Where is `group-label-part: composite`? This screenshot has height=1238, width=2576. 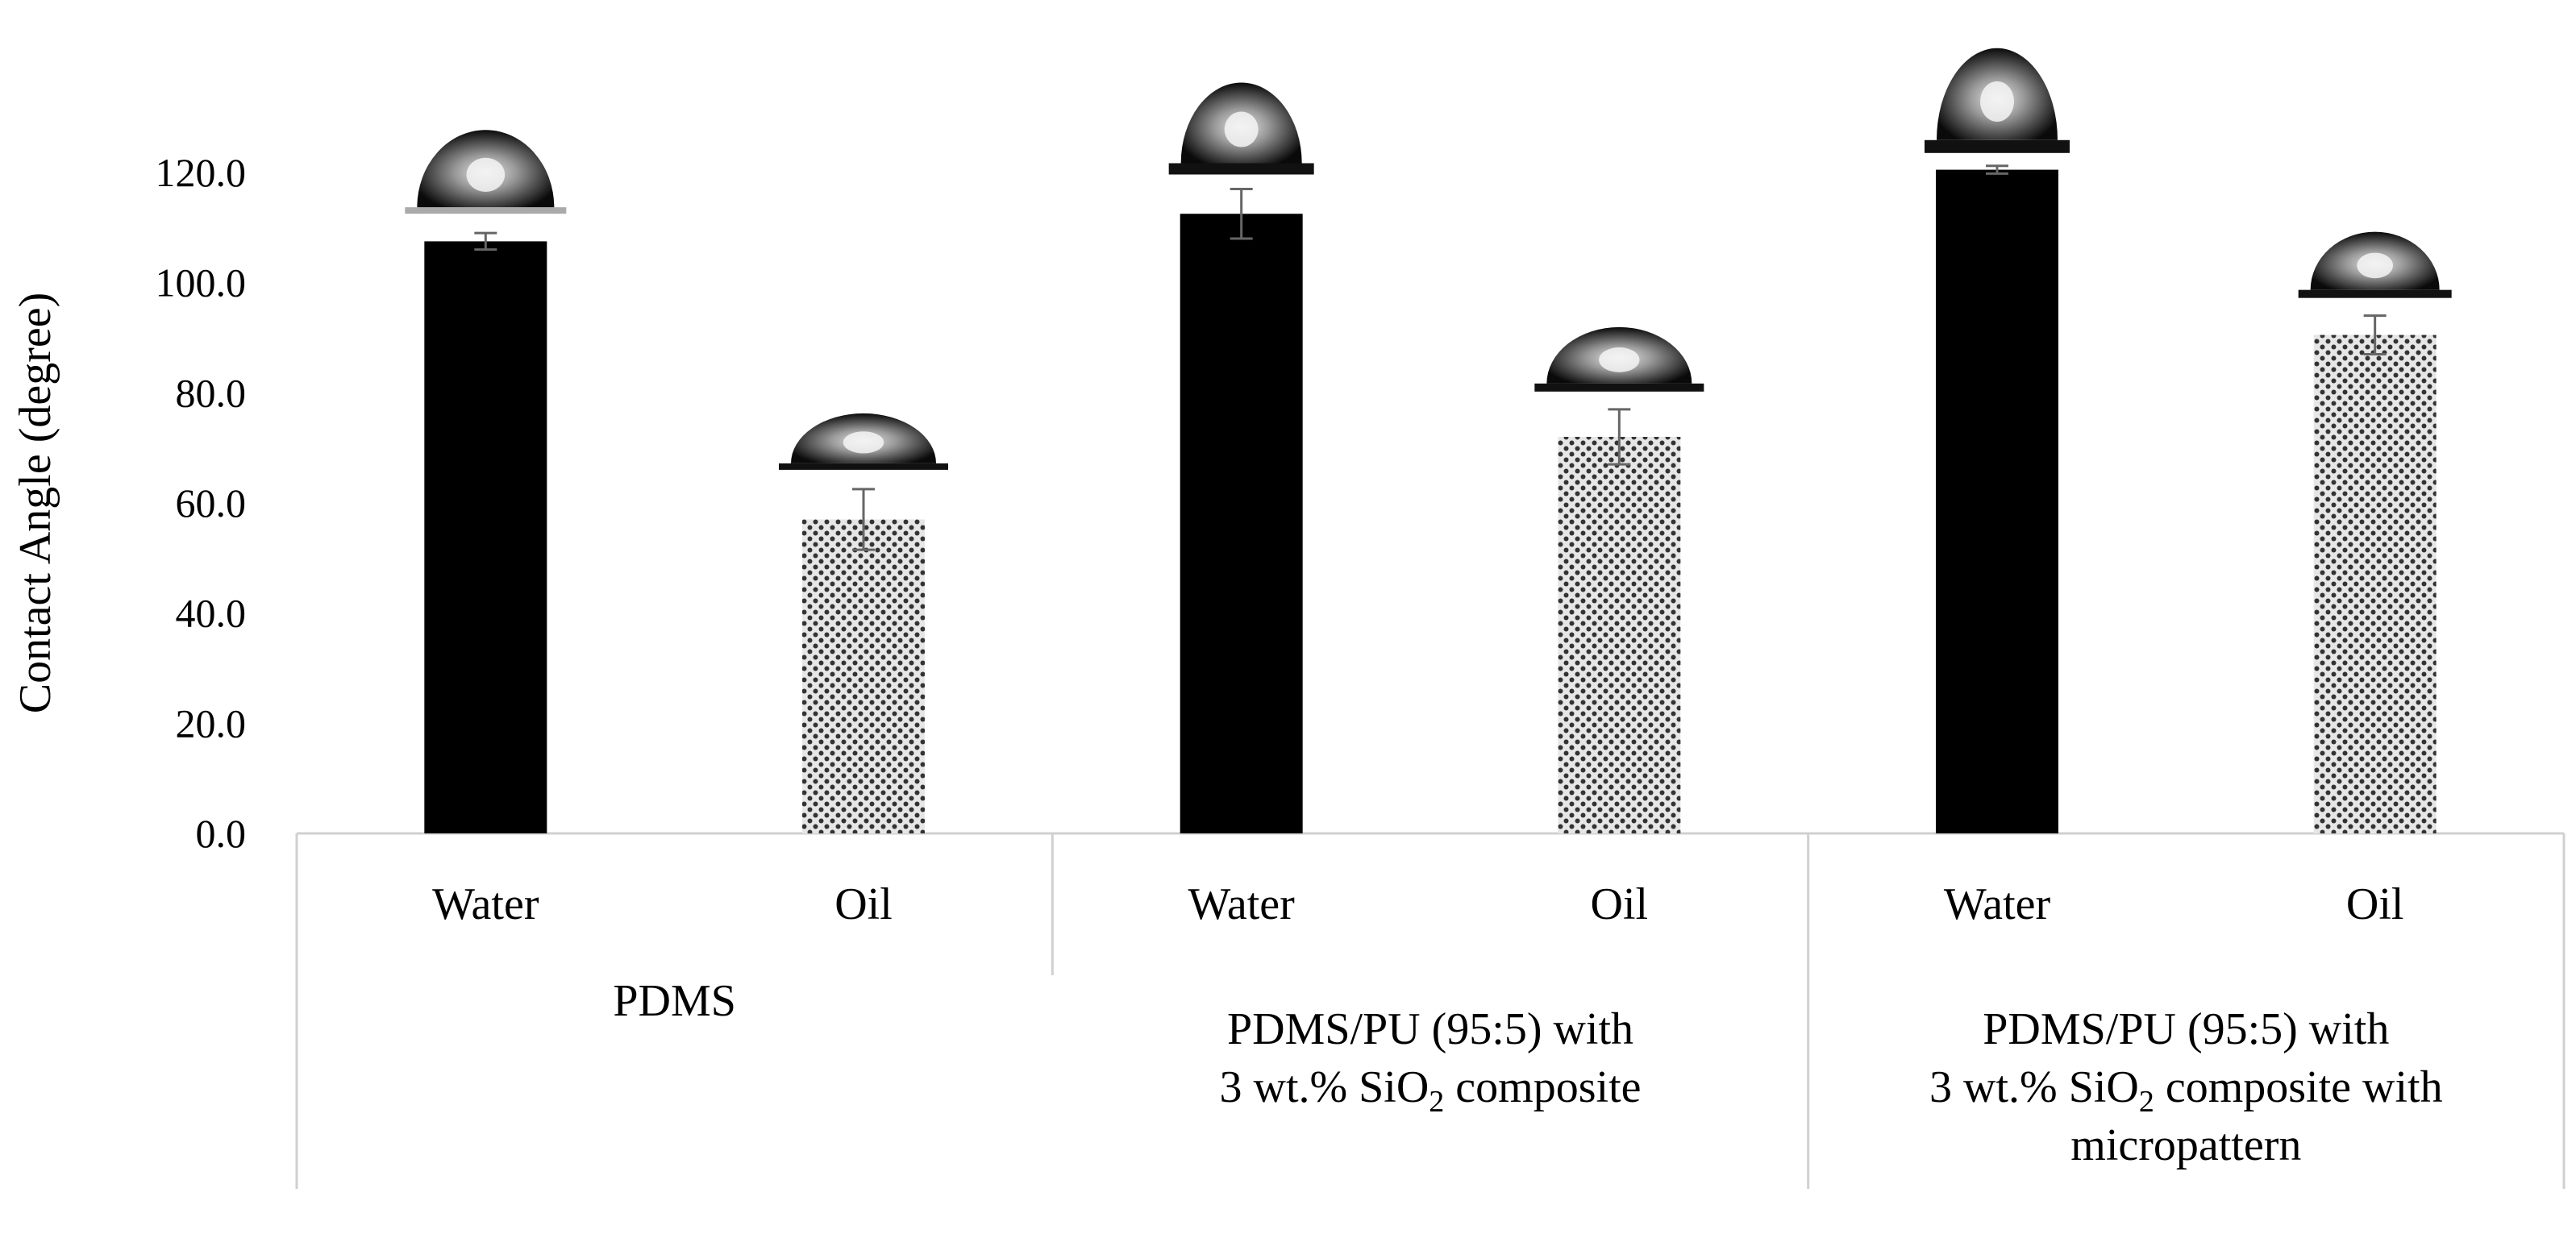
group-label-part: composite is located at coordinates (1543, 1087).